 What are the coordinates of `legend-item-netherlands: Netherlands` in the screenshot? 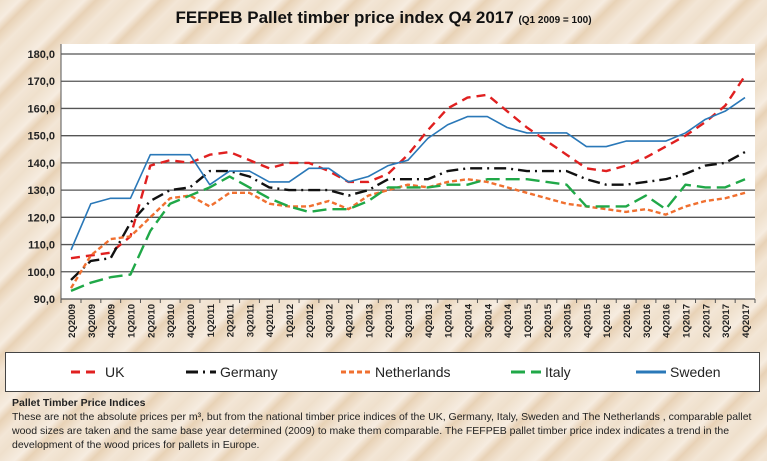 It's located at (396, 372).